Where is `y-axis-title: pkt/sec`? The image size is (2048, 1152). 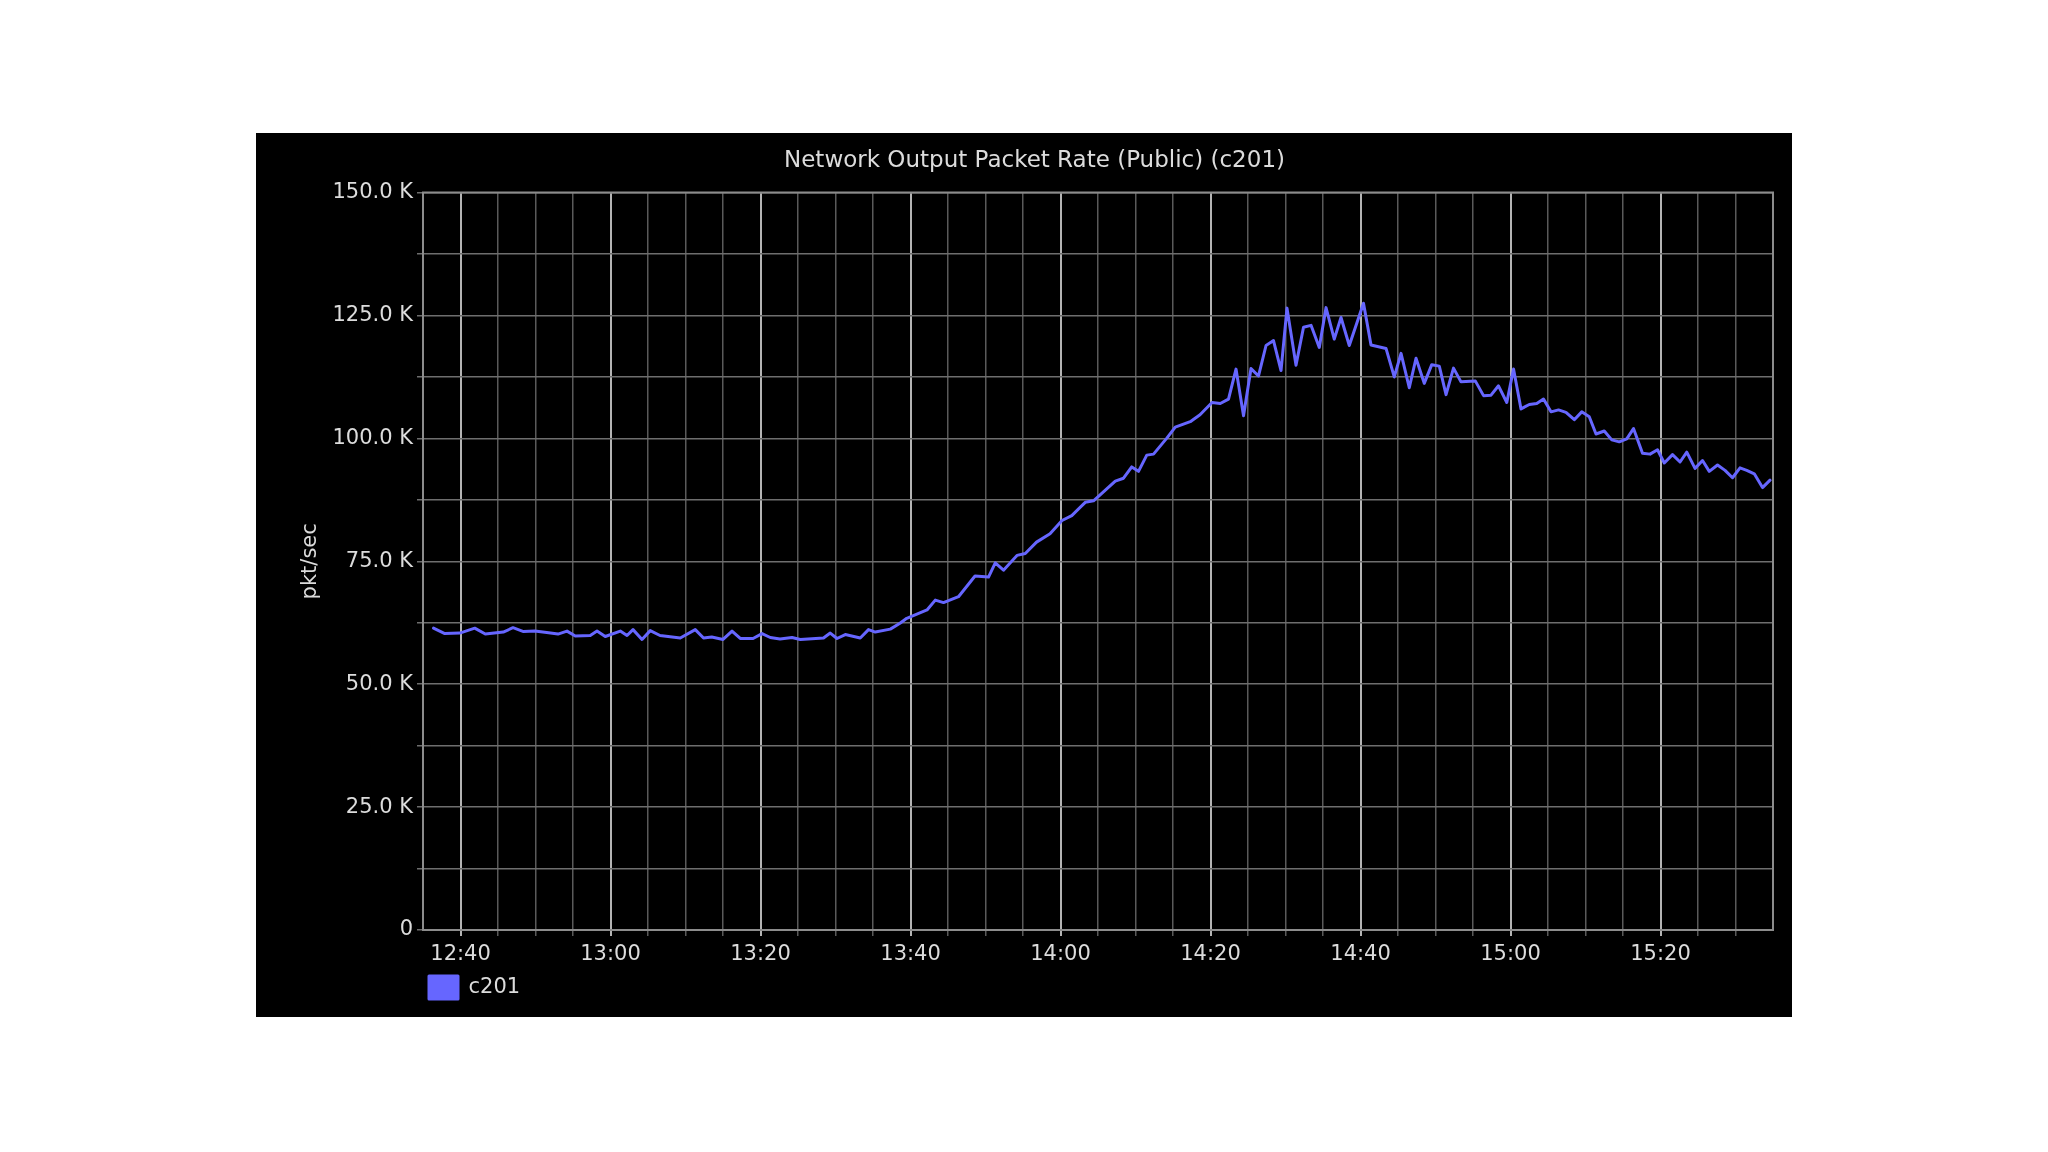
y-axis-title: pkt/sec is located at coordinates (309, 561).